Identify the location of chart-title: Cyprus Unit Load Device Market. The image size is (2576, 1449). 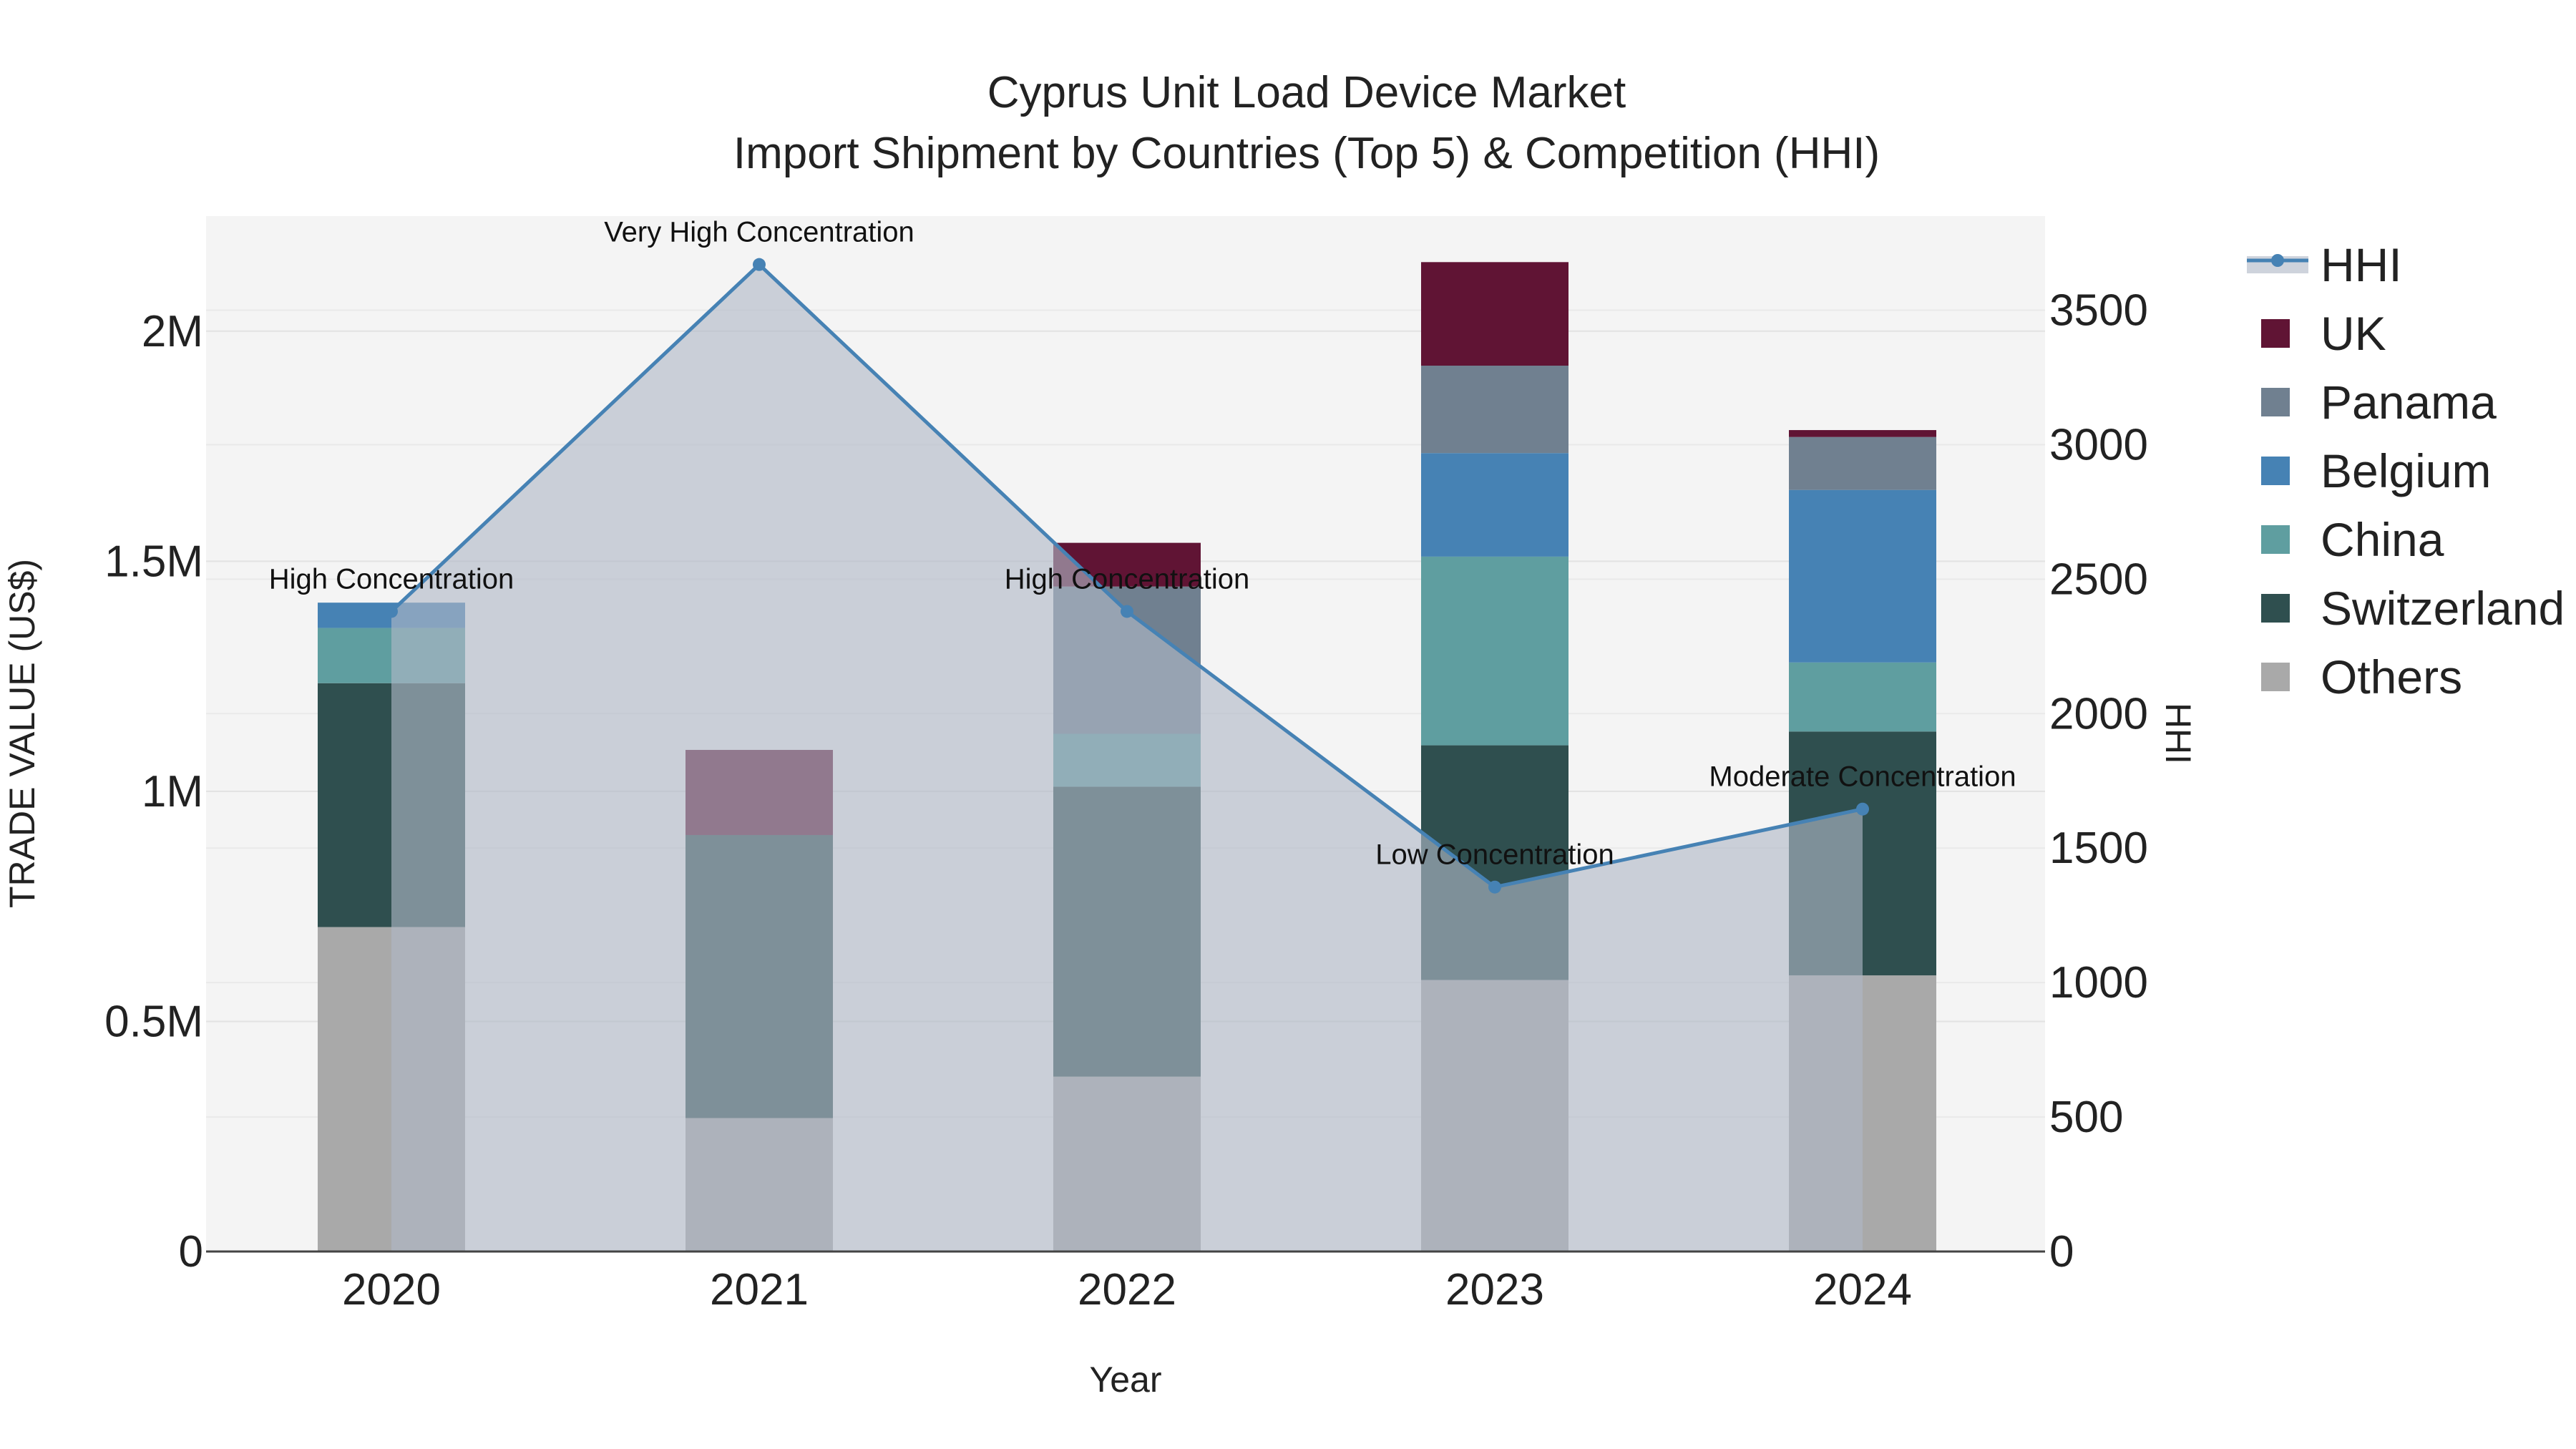
(1306, 92).